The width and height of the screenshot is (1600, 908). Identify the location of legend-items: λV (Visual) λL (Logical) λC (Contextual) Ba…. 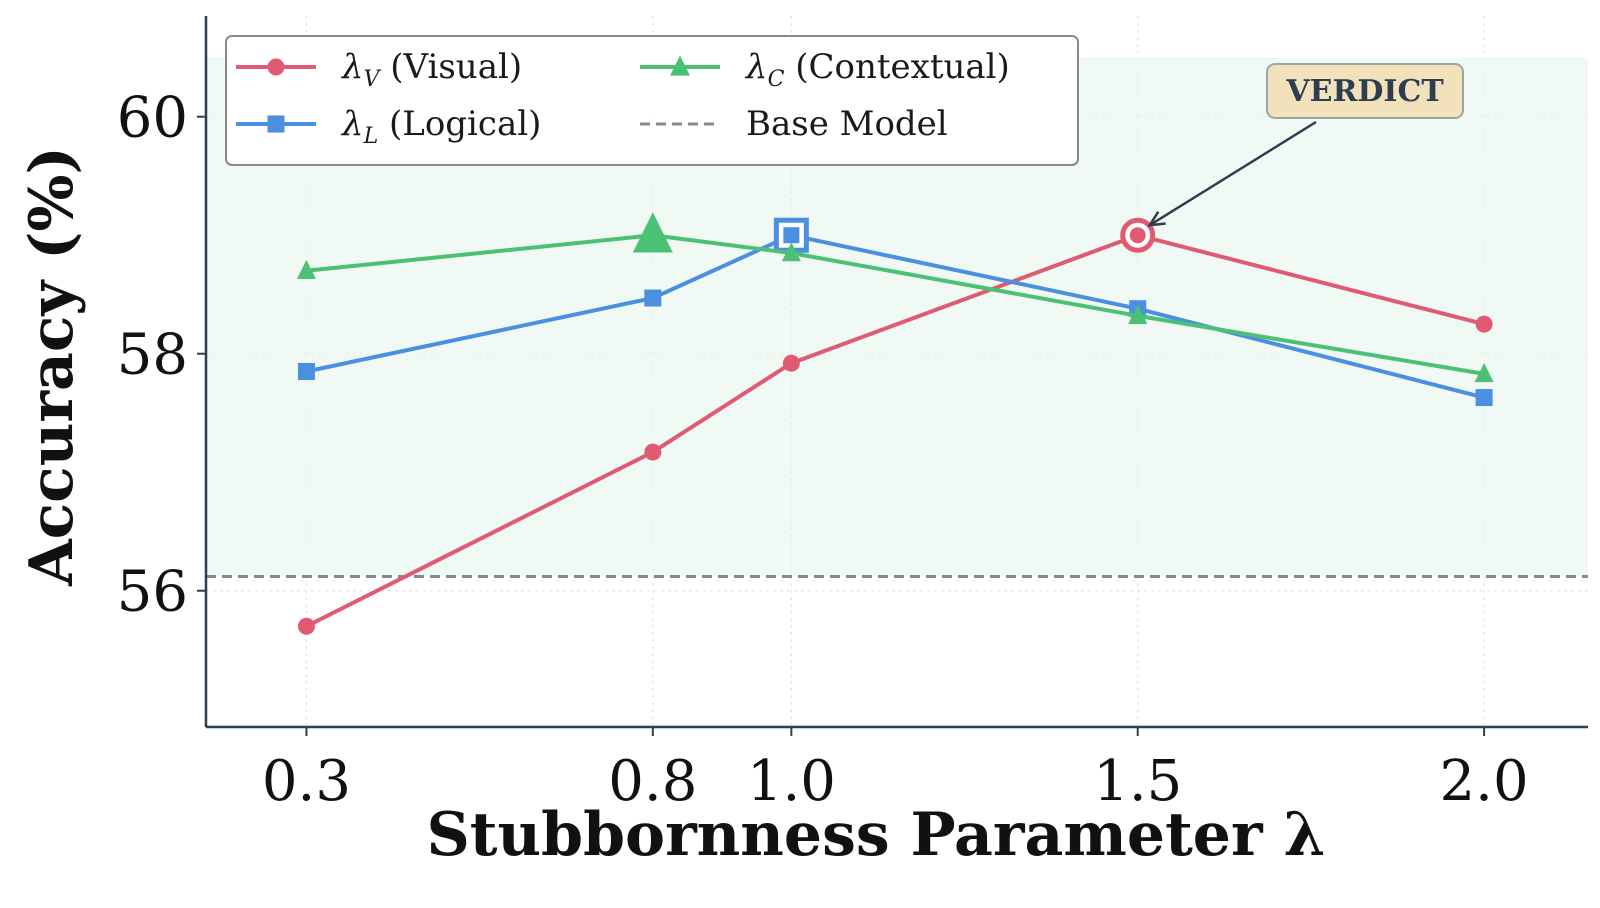
(623, 98).